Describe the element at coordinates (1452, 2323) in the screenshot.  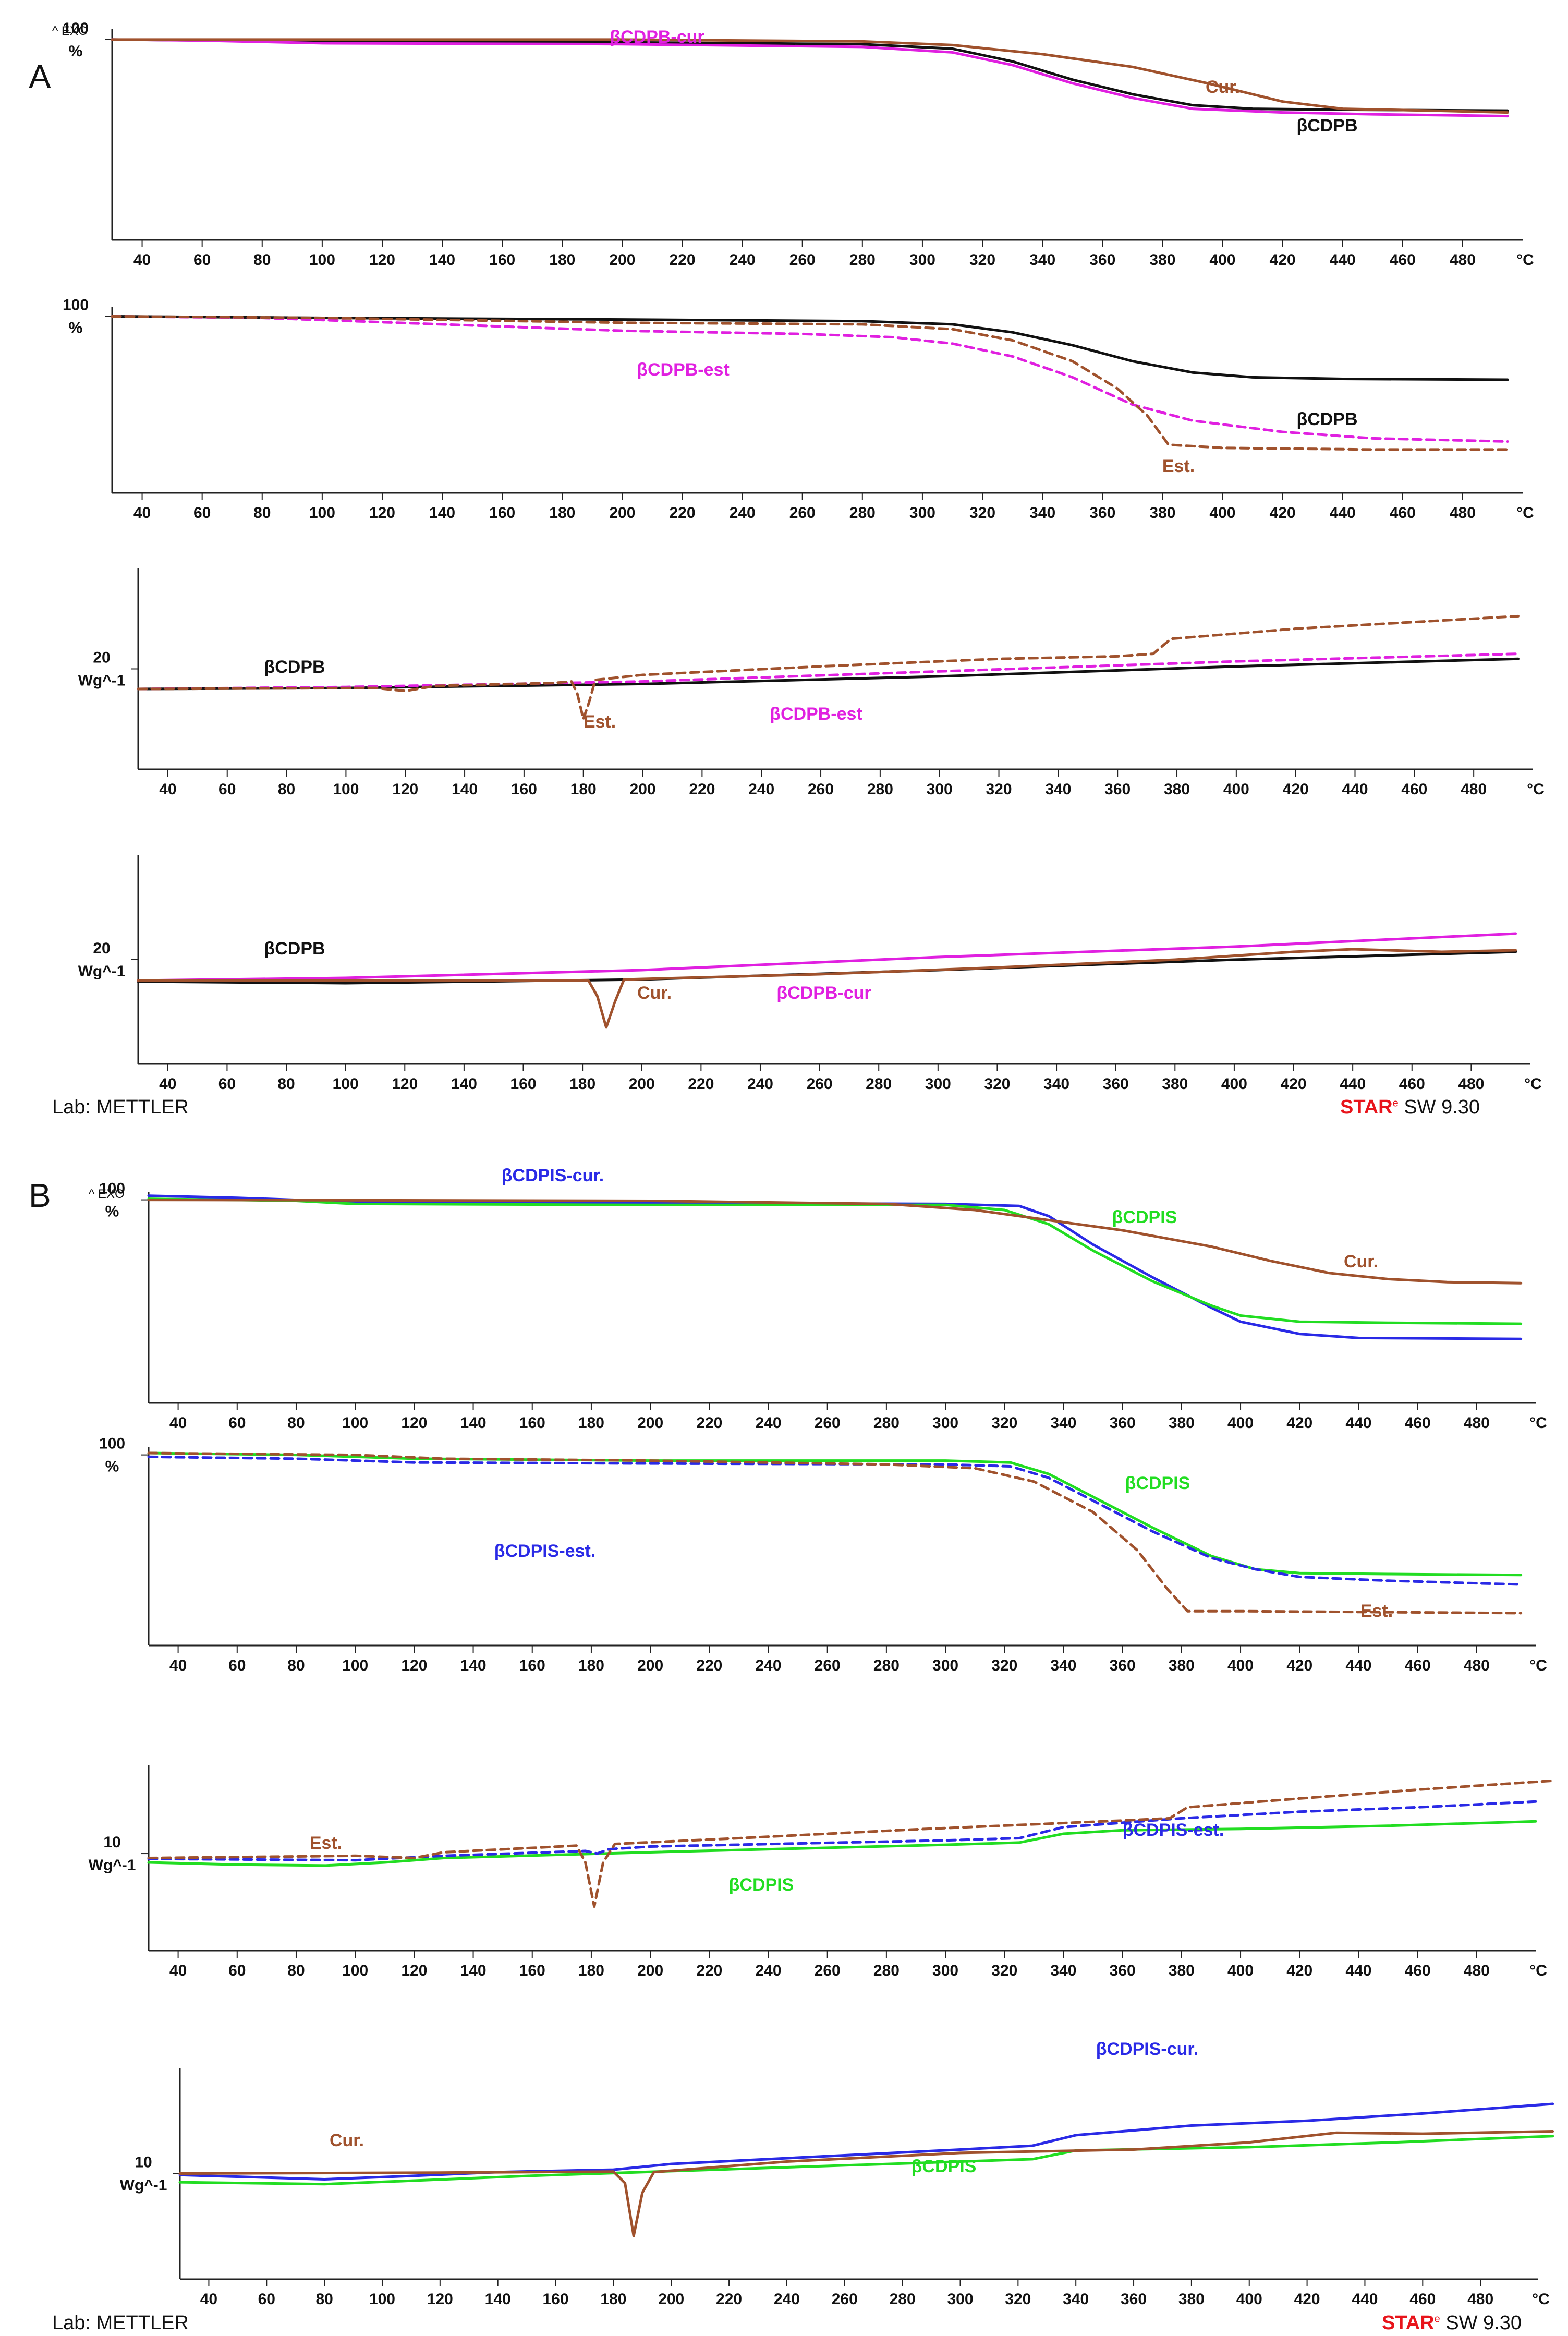
I see `software-label-b: STARe SW 9.30` at that location.